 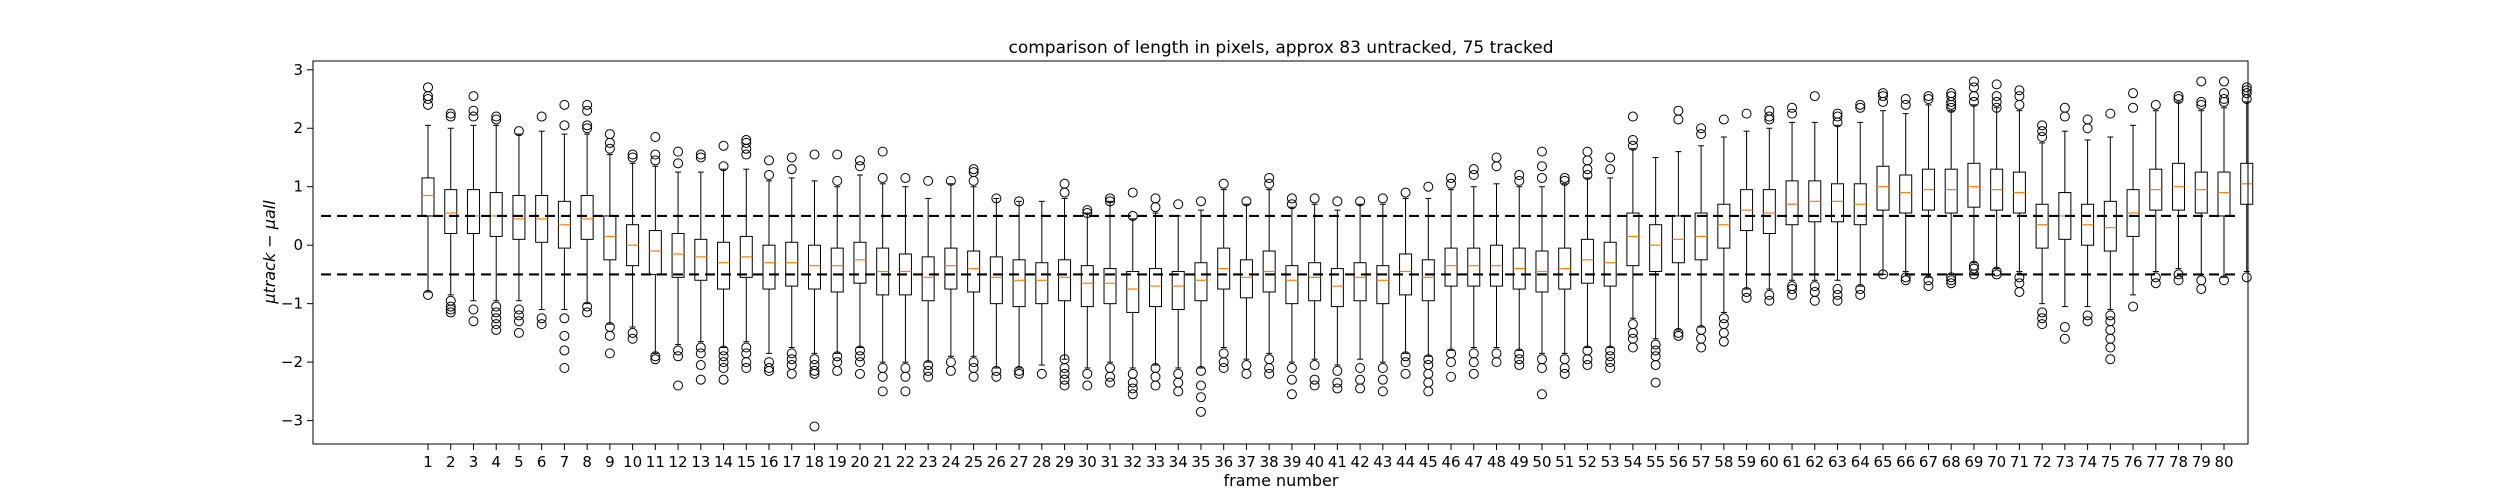 I want to click on y-tick-label: 3, so click(x=298, y=70).